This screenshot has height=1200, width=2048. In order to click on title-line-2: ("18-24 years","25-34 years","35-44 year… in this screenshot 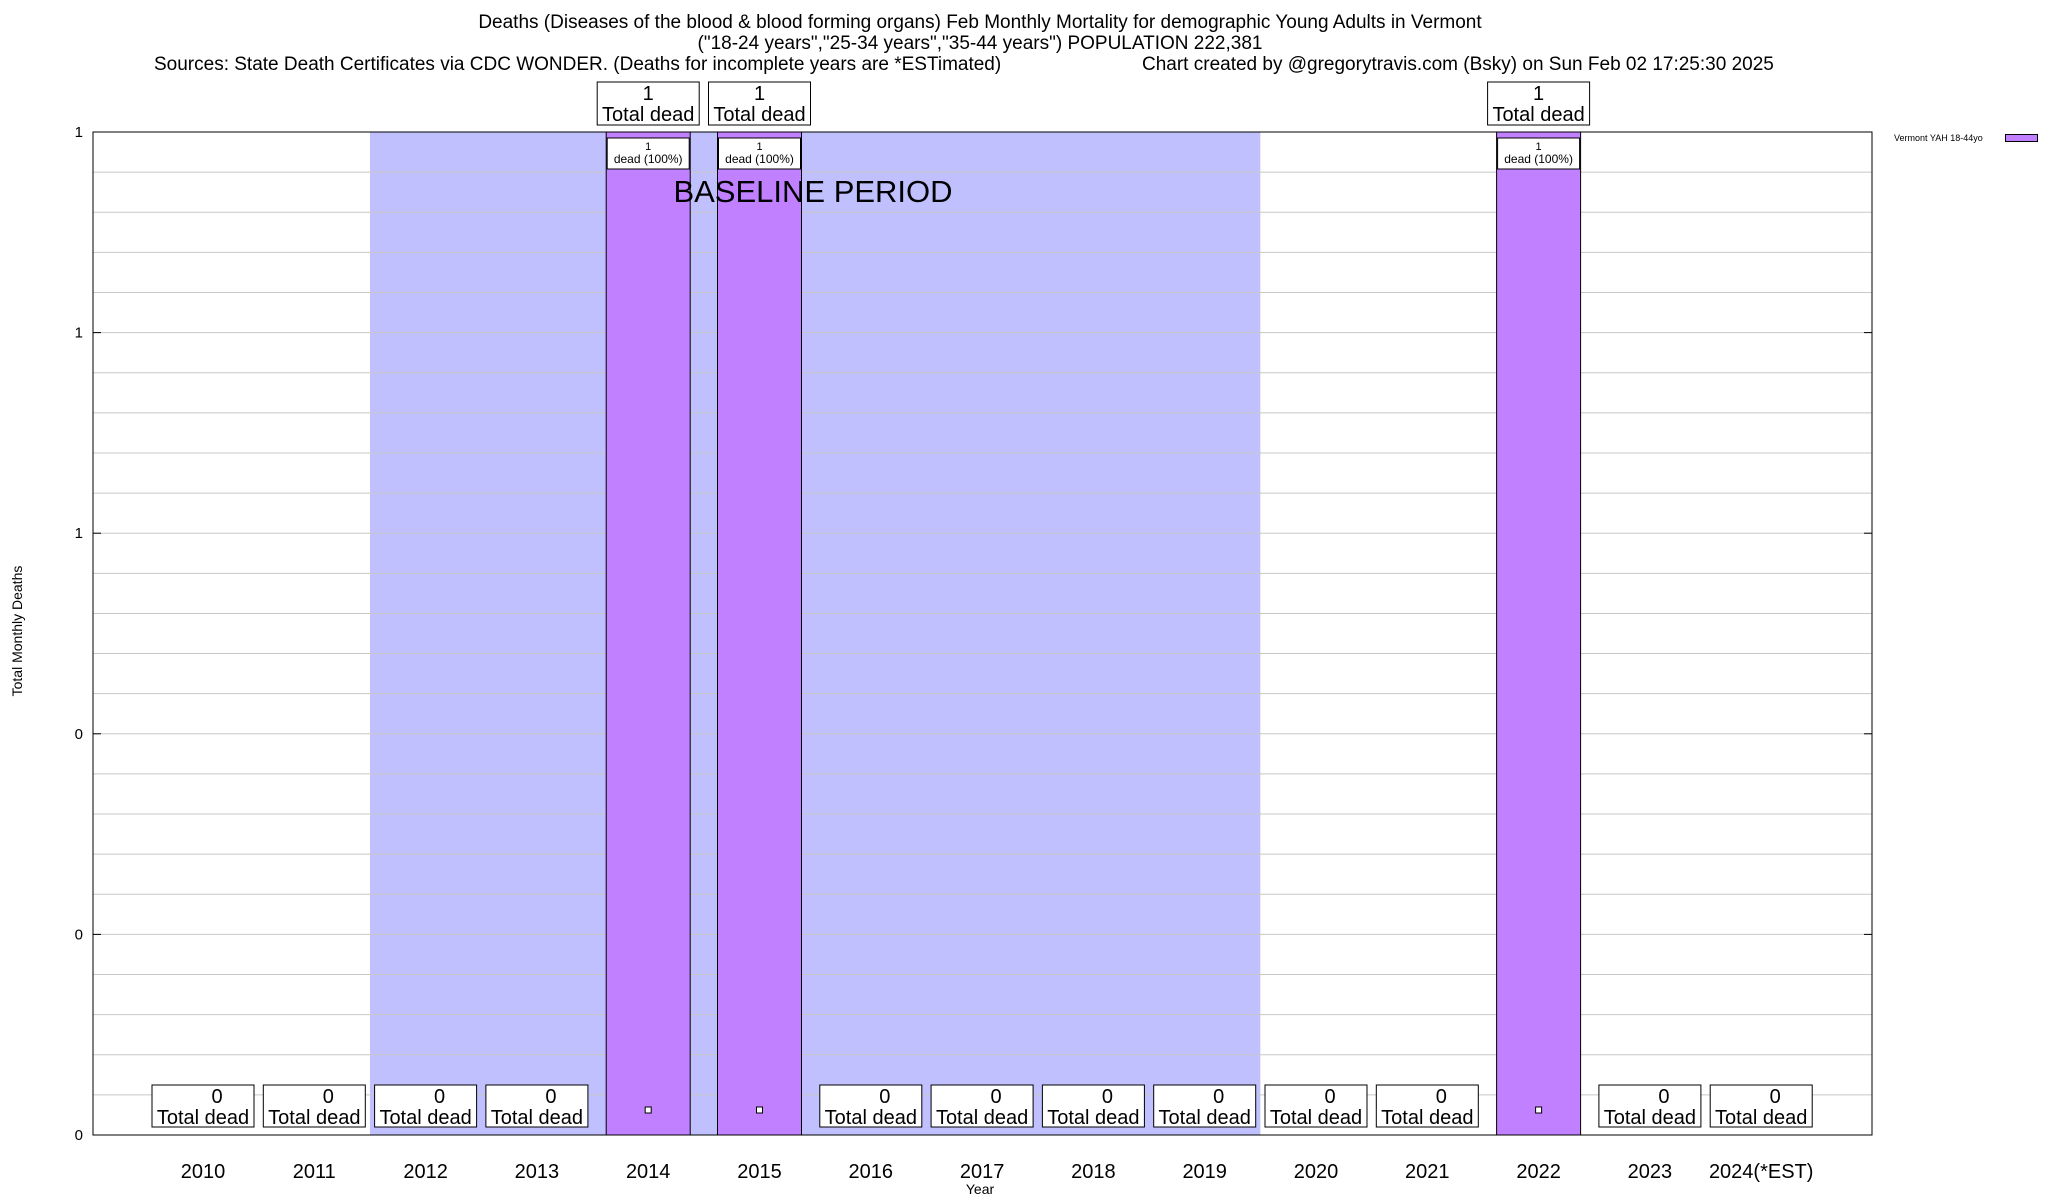, I will do `click(980, 43)`.